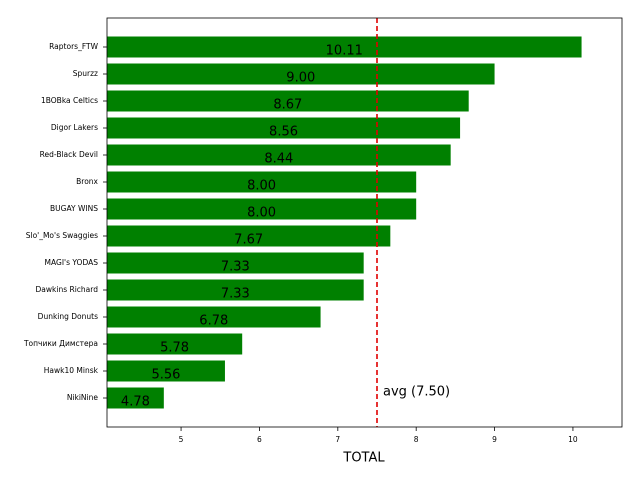  What do you see at coordinates (344, 51) in the screenshot?
I see `value-label: 10.11` at bounding box center [344, 51].